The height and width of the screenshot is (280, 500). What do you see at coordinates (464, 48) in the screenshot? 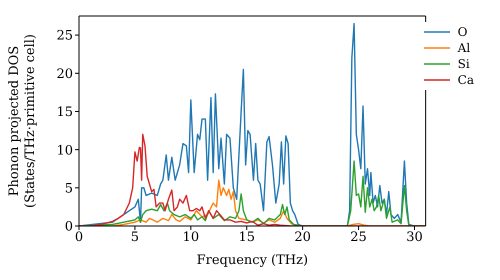
I see `legend-label: Al` at bounding box center [464, 48].